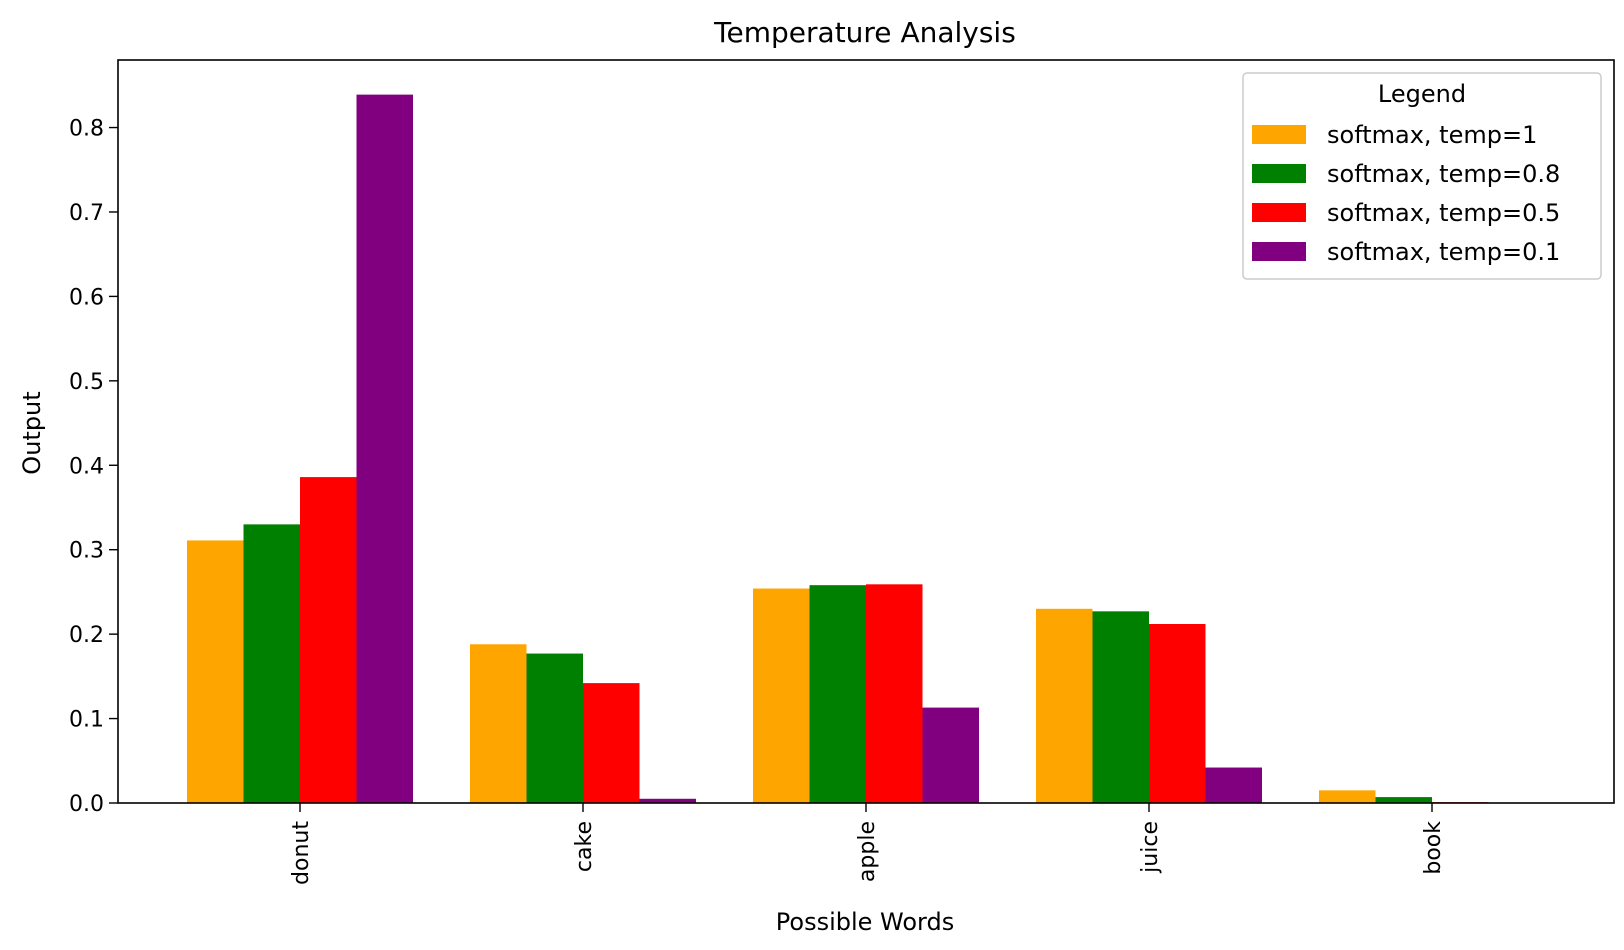  I want to click on legend-box, so click(1422, 176).